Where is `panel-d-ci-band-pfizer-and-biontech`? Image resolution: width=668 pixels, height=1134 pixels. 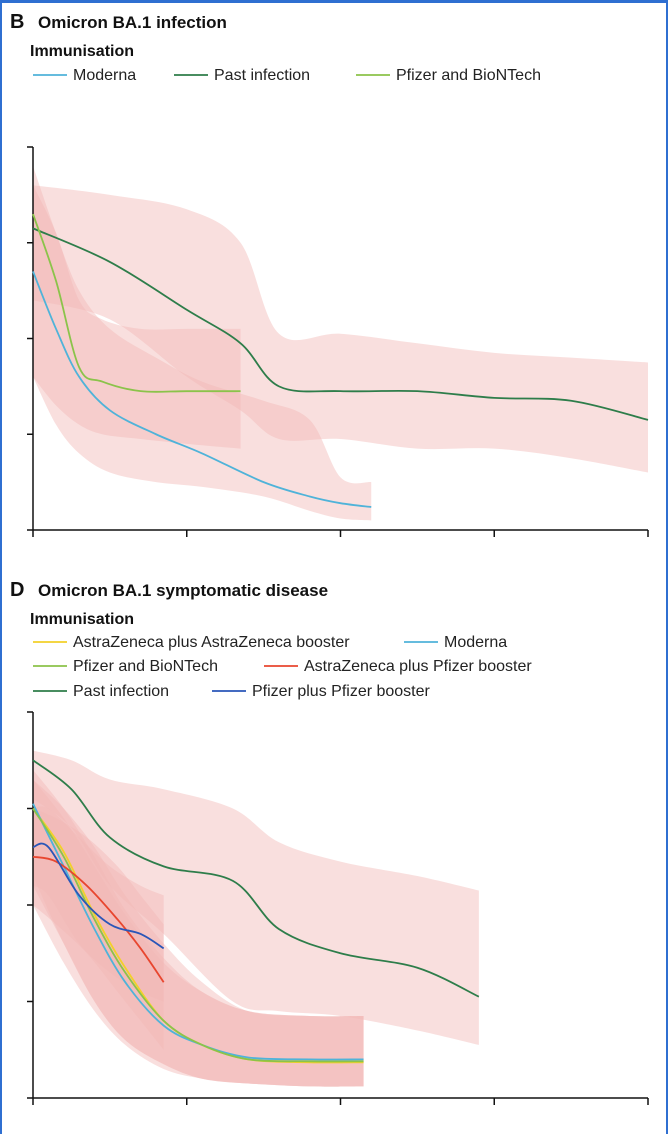 panel-d-ci-band-pfizer-and-biontech is located at coordinates (198, 933).